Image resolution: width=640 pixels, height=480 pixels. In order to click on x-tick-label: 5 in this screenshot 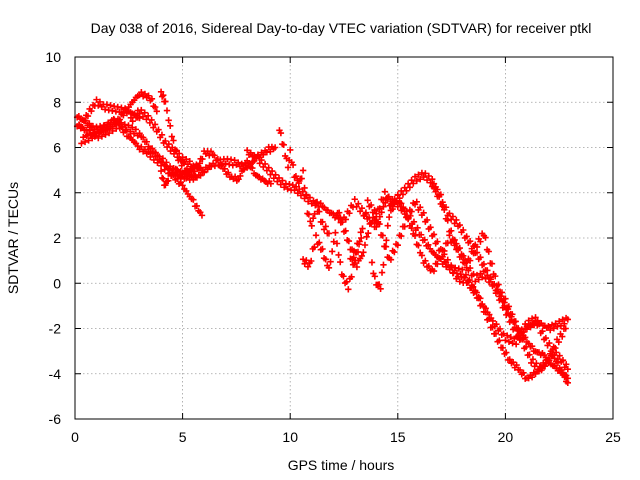, I will do `click(183, 437)`.